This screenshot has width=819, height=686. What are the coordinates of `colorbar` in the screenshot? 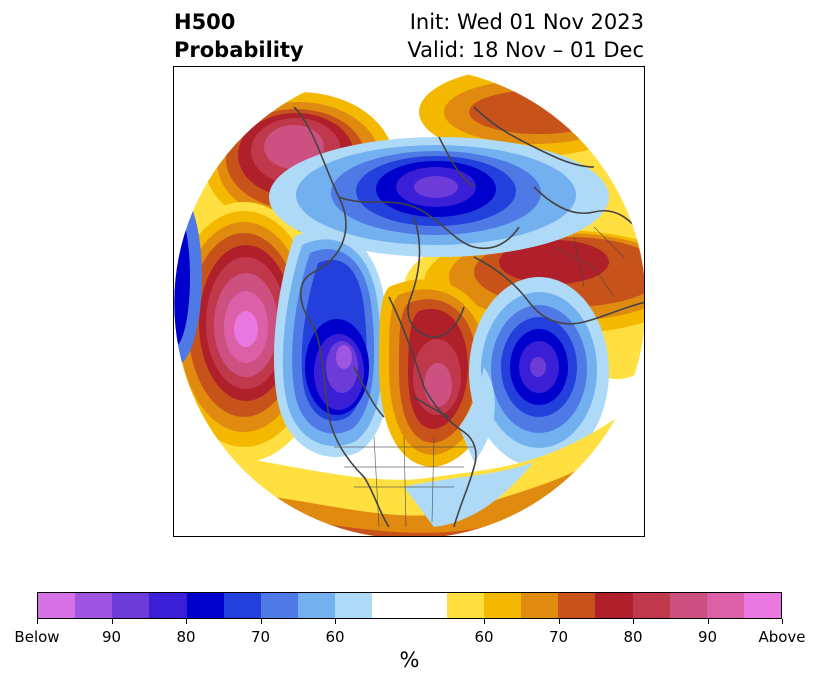 It's located at (409, 605).